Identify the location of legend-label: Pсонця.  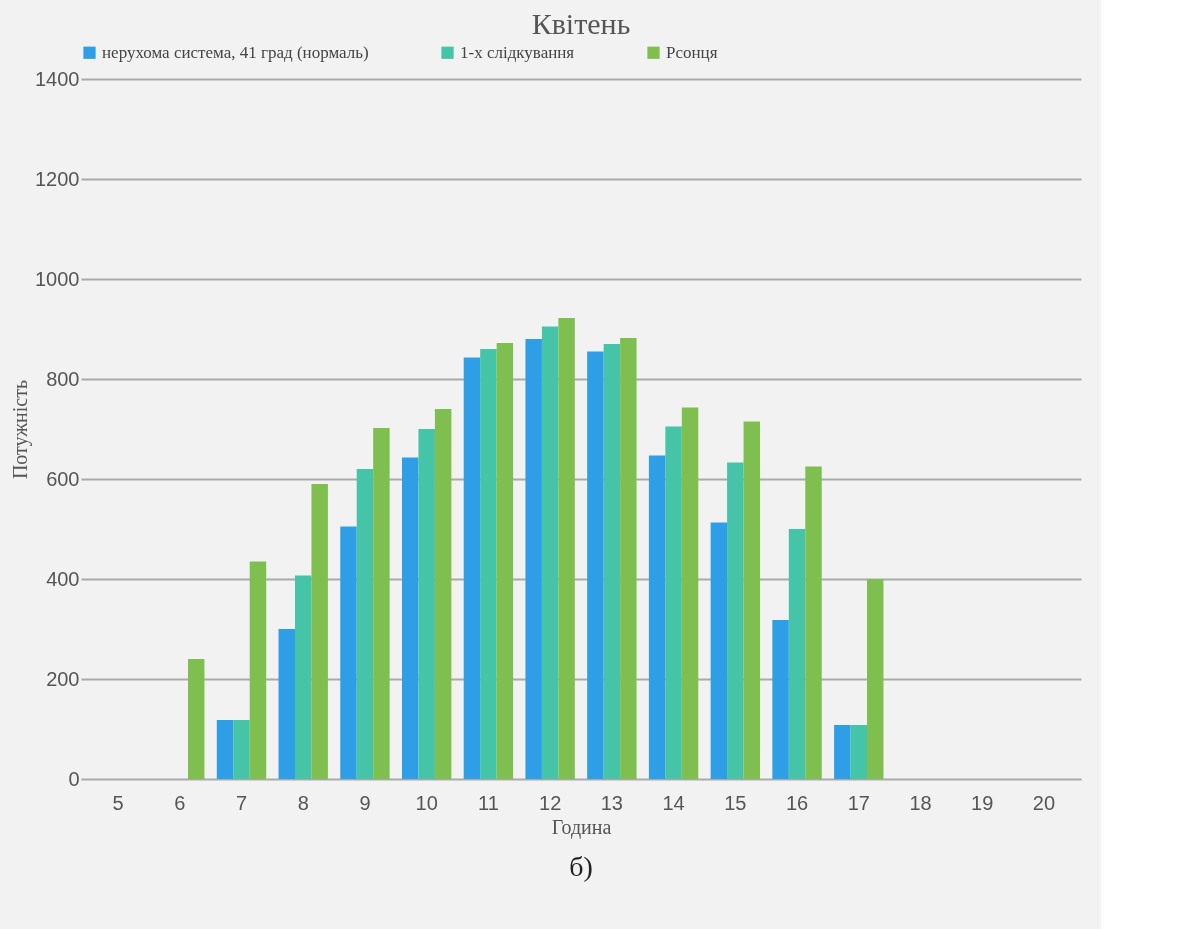
(692, 52).